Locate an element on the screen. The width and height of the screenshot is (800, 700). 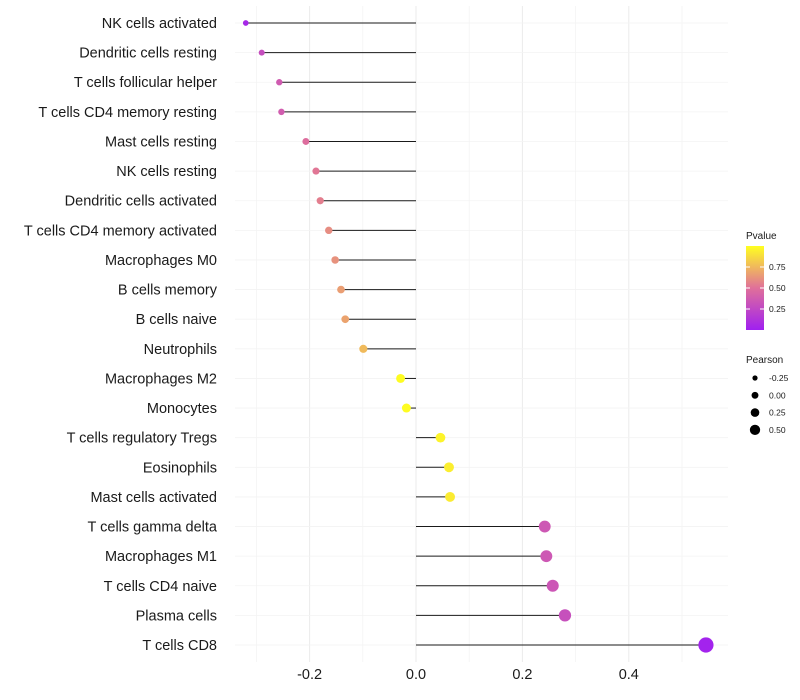
category-label: Dendritic cells resting is located at coordinates (148, 54).